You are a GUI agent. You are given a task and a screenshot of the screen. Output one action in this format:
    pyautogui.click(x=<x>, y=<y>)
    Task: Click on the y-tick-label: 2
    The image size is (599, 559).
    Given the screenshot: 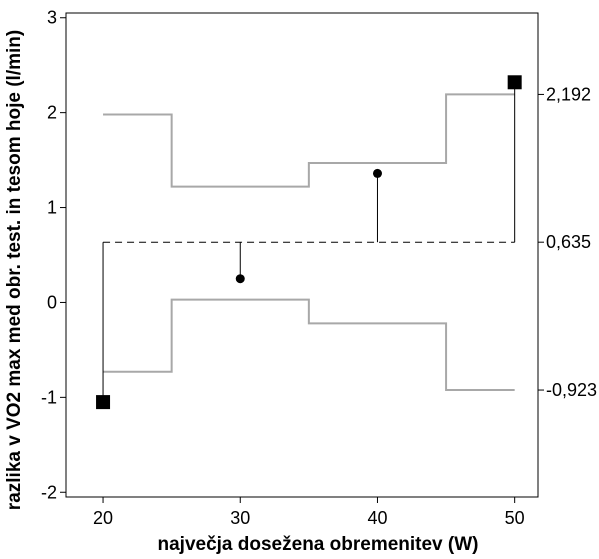 What is the action you would take?
    pyautogui.click(x=52, y=113)
    